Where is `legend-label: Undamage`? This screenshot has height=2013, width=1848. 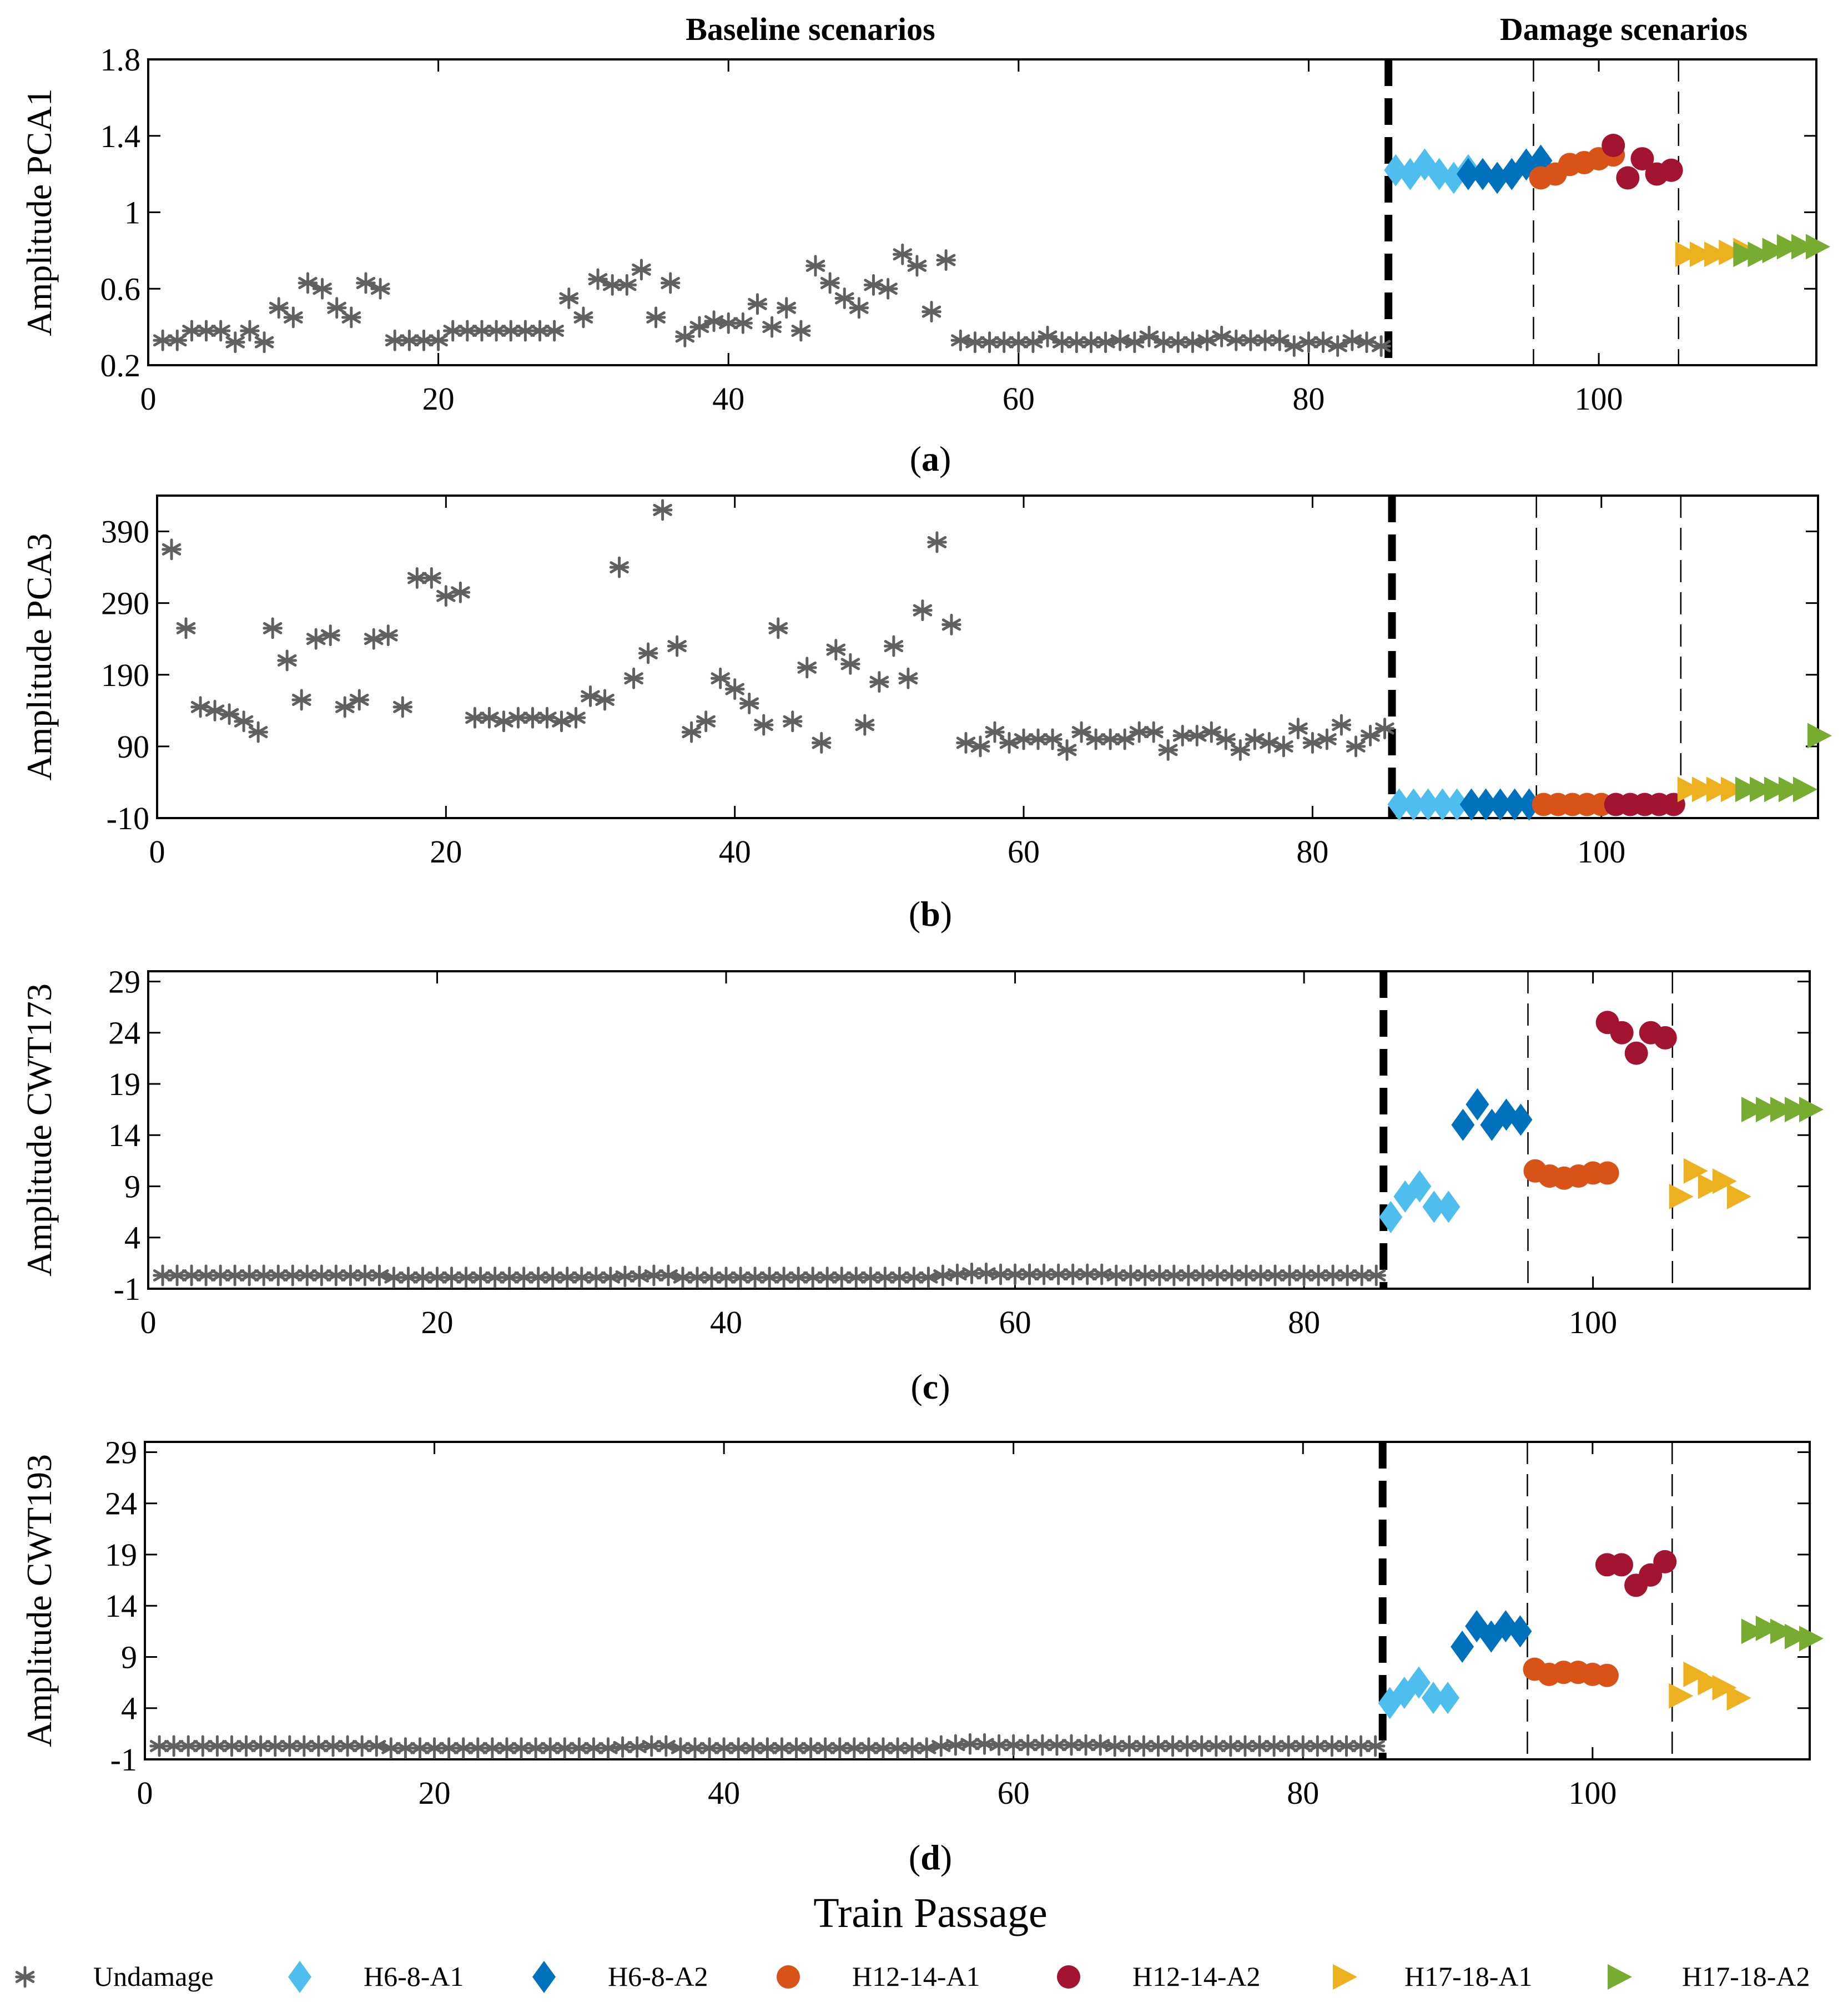
legend-label: Undamage is located at coordinates (153, 1976).